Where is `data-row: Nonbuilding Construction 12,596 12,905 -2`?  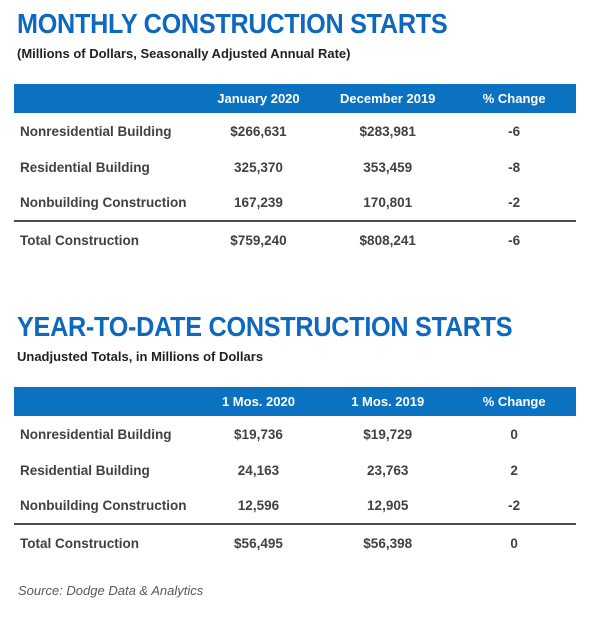 data-row: Nonbuilding Construction 12,596 12,905 -2 is located at coordinates (295, 506).